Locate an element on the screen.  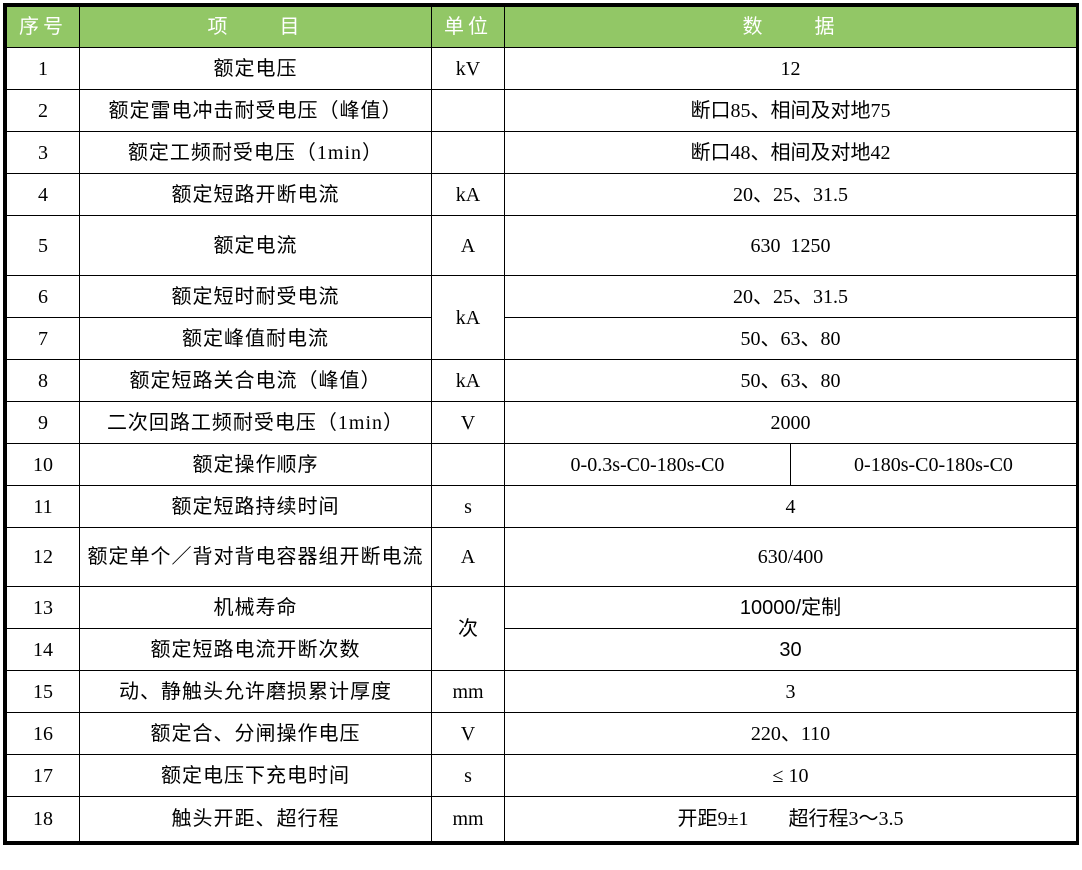
table-row: 9 二次回路工频耐受电压（1min） V 2000 is located at coordinates (541, 422).